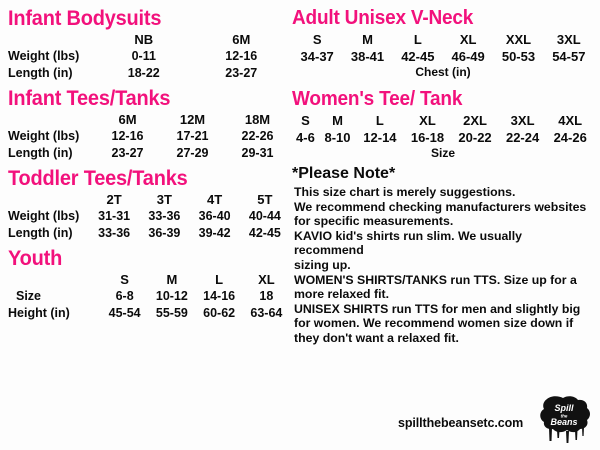 The width and height of the screenshot is (600, 450). Describe the element at coordinates (380, 137) in the screenshot. I see `cell-value: 12-14` at that location.